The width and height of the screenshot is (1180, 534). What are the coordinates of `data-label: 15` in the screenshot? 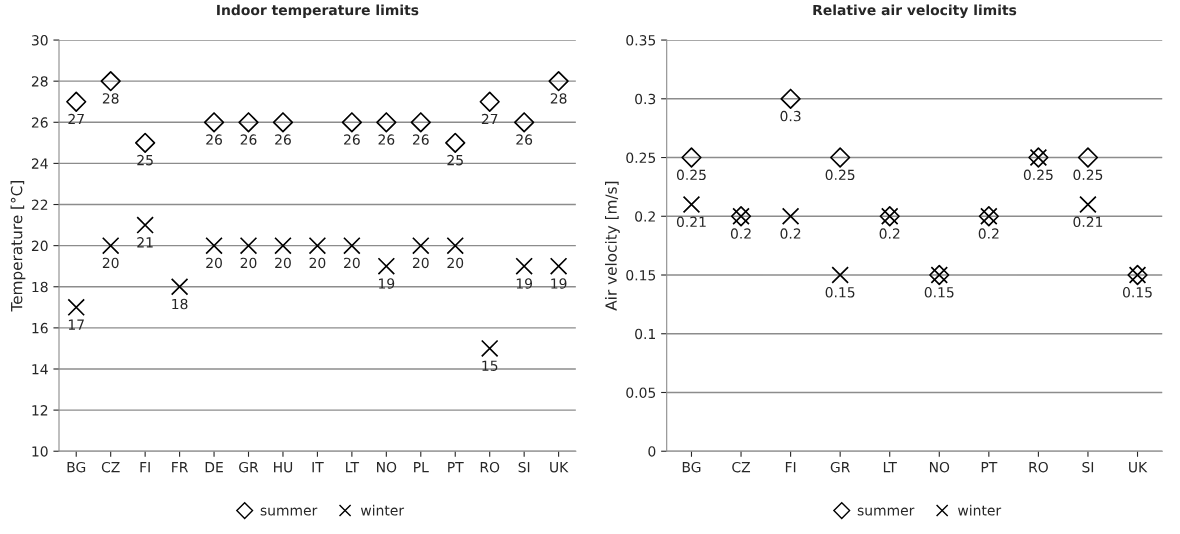 It's located at (490, 365).